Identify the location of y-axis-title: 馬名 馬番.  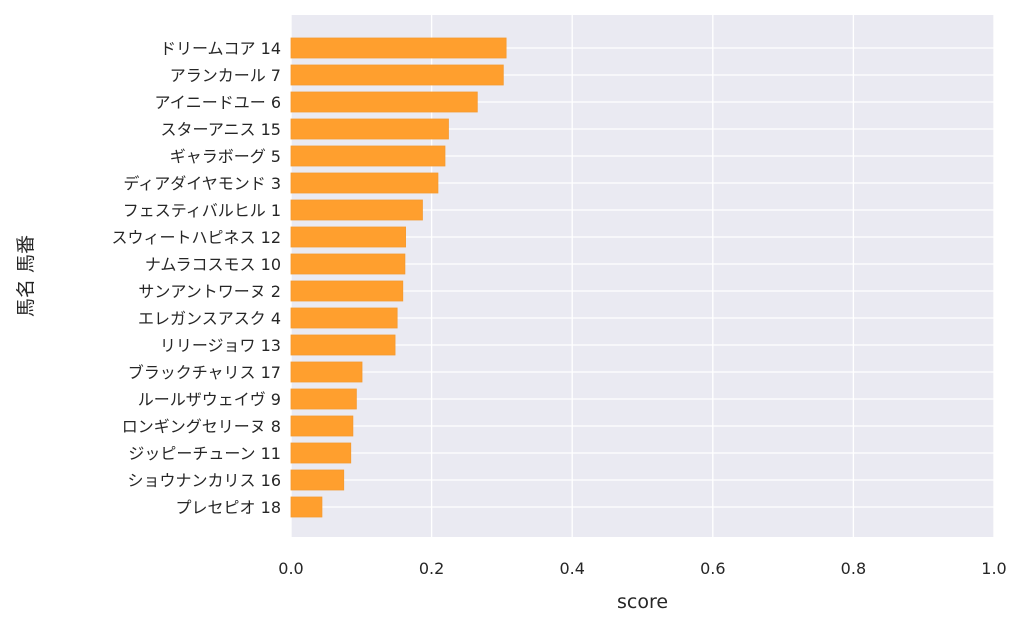
(26, 276).